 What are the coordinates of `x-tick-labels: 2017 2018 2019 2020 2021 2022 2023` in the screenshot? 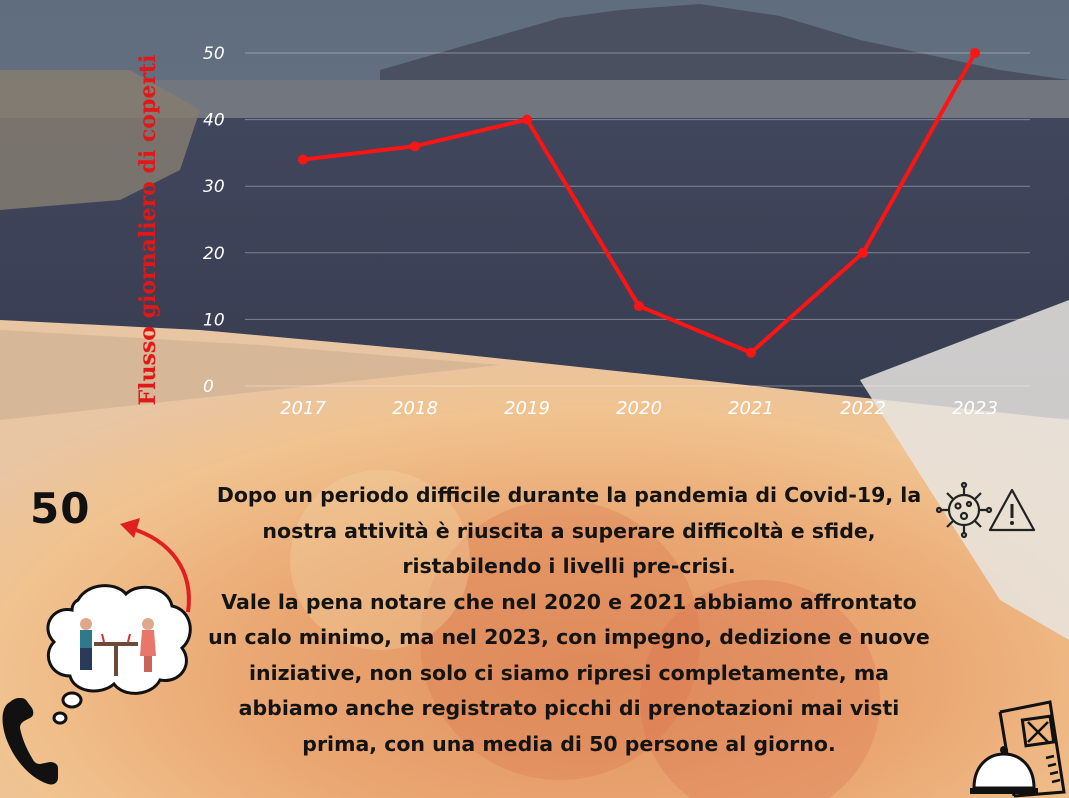 It's located at (639, 408).